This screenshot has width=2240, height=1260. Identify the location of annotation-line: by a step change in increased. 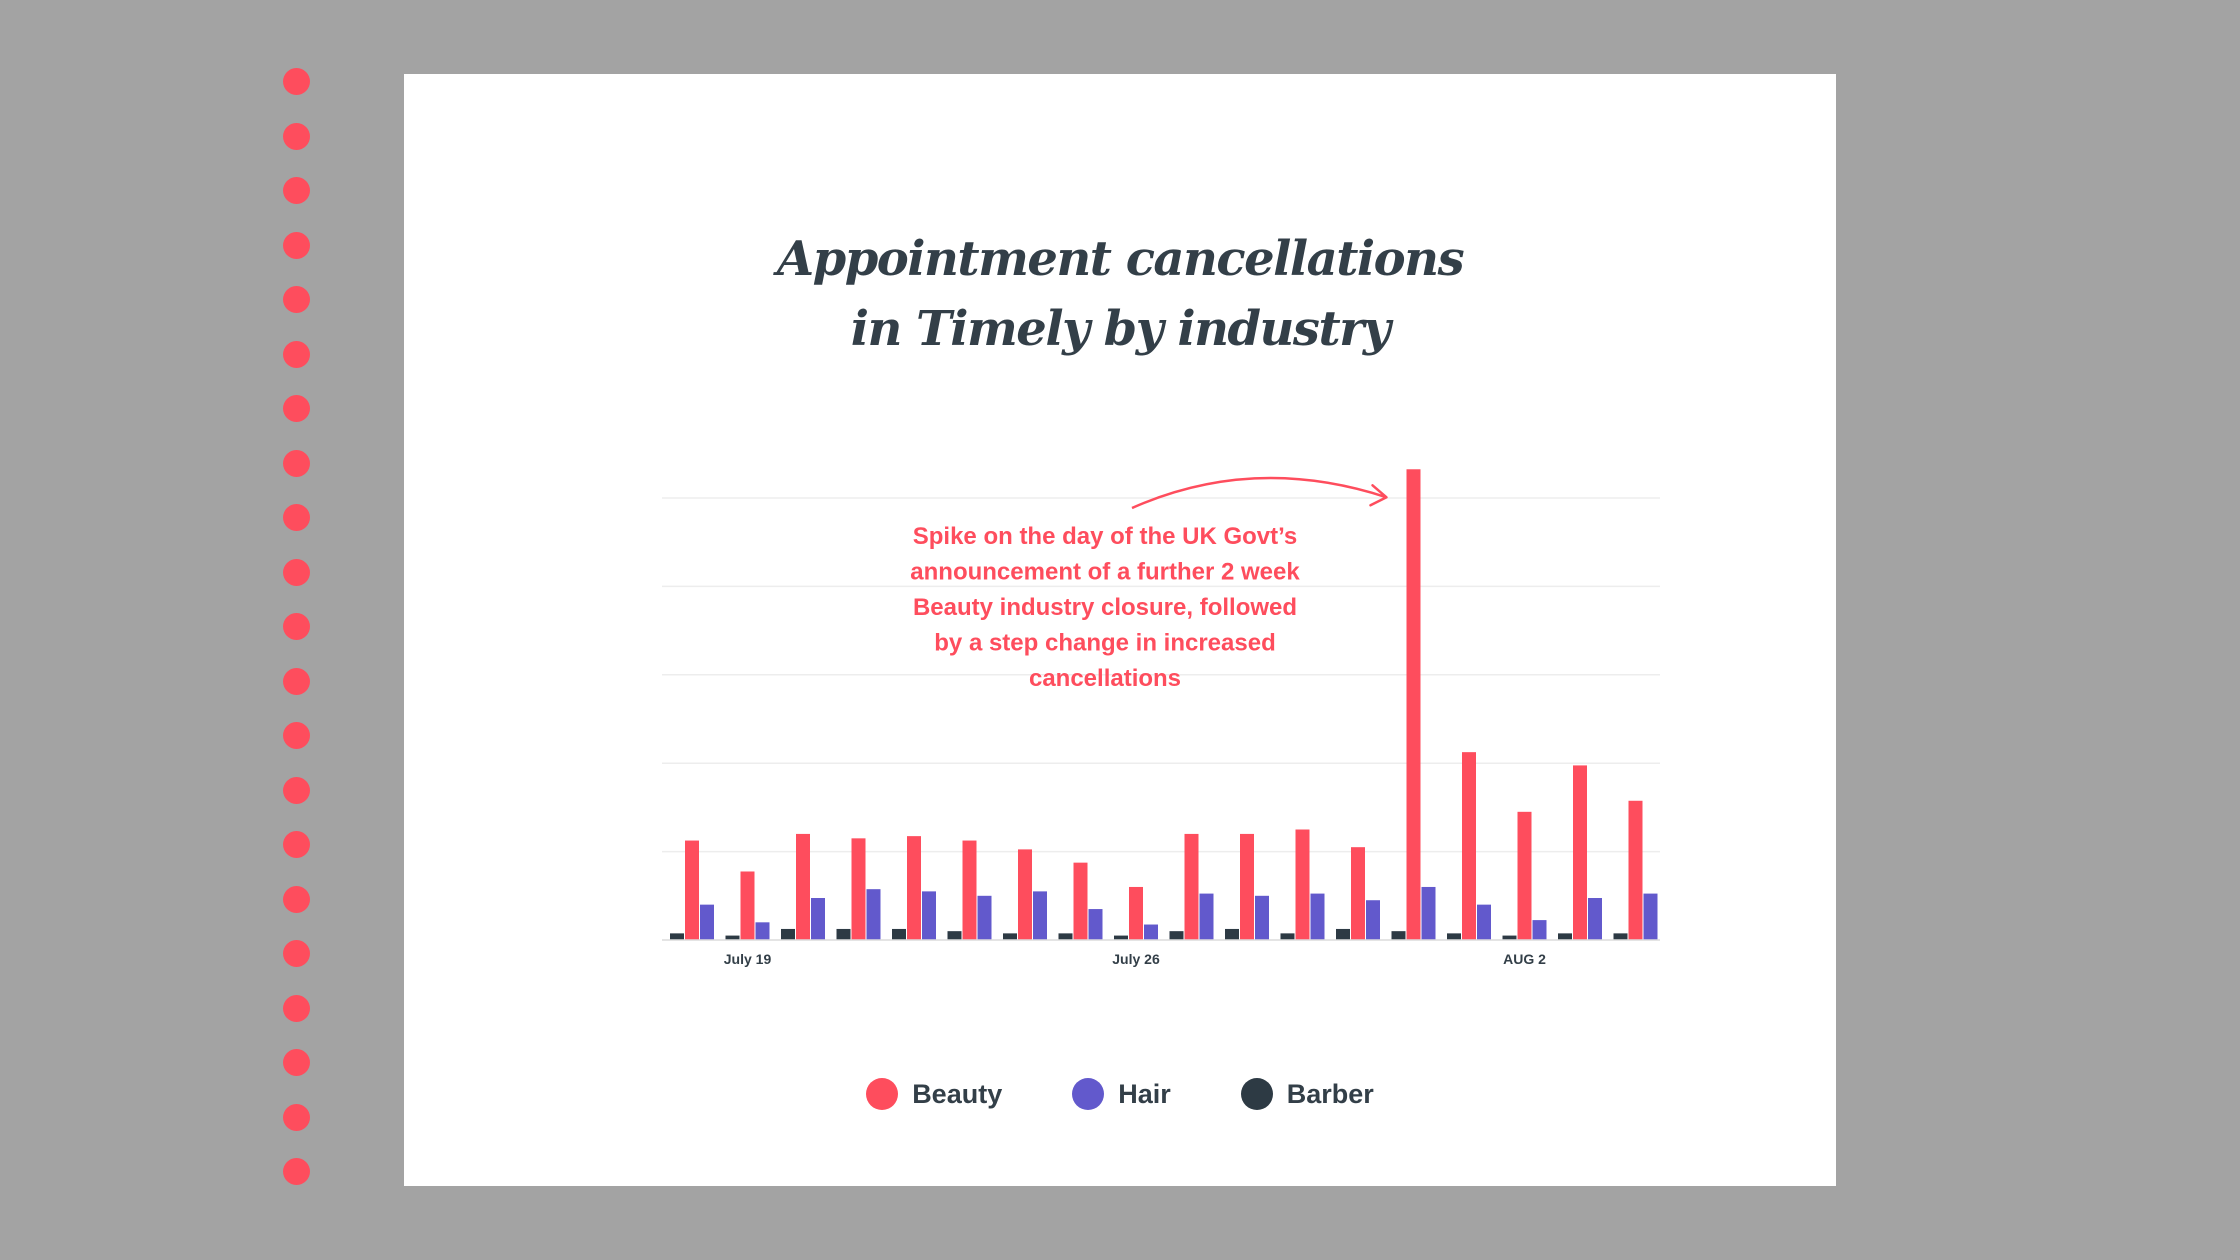
(1104, 643).